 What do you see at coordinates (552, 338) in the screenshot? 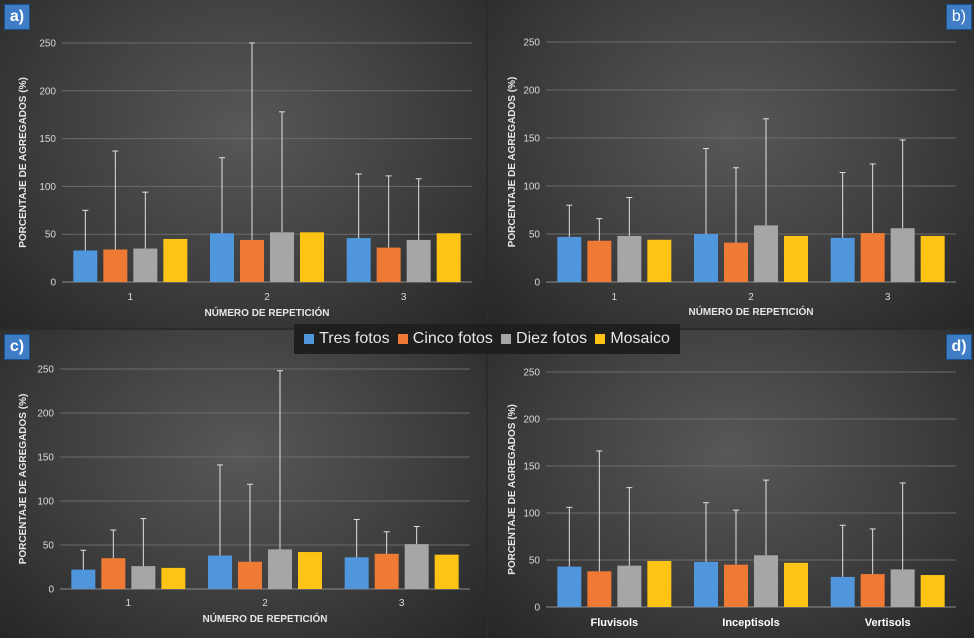
I see `legend-label-diez-fotos: Diez fotos` at bounding box center [552, 338].